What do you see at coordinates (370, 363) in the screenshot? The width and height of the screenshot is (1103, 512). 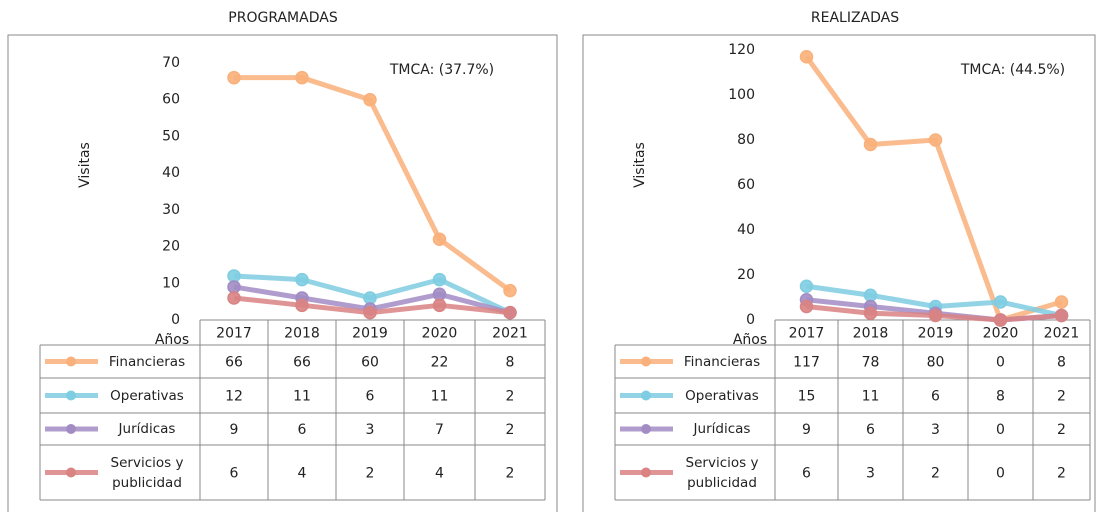 I see `table-value: 60` at bounding box center [370, 363].